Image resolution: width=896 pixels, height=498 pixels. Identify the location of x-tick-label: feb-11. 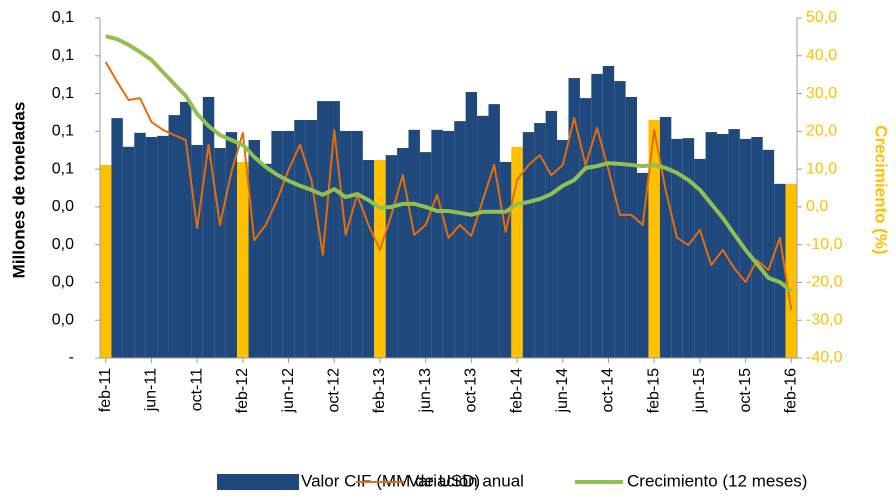
(105, 390).